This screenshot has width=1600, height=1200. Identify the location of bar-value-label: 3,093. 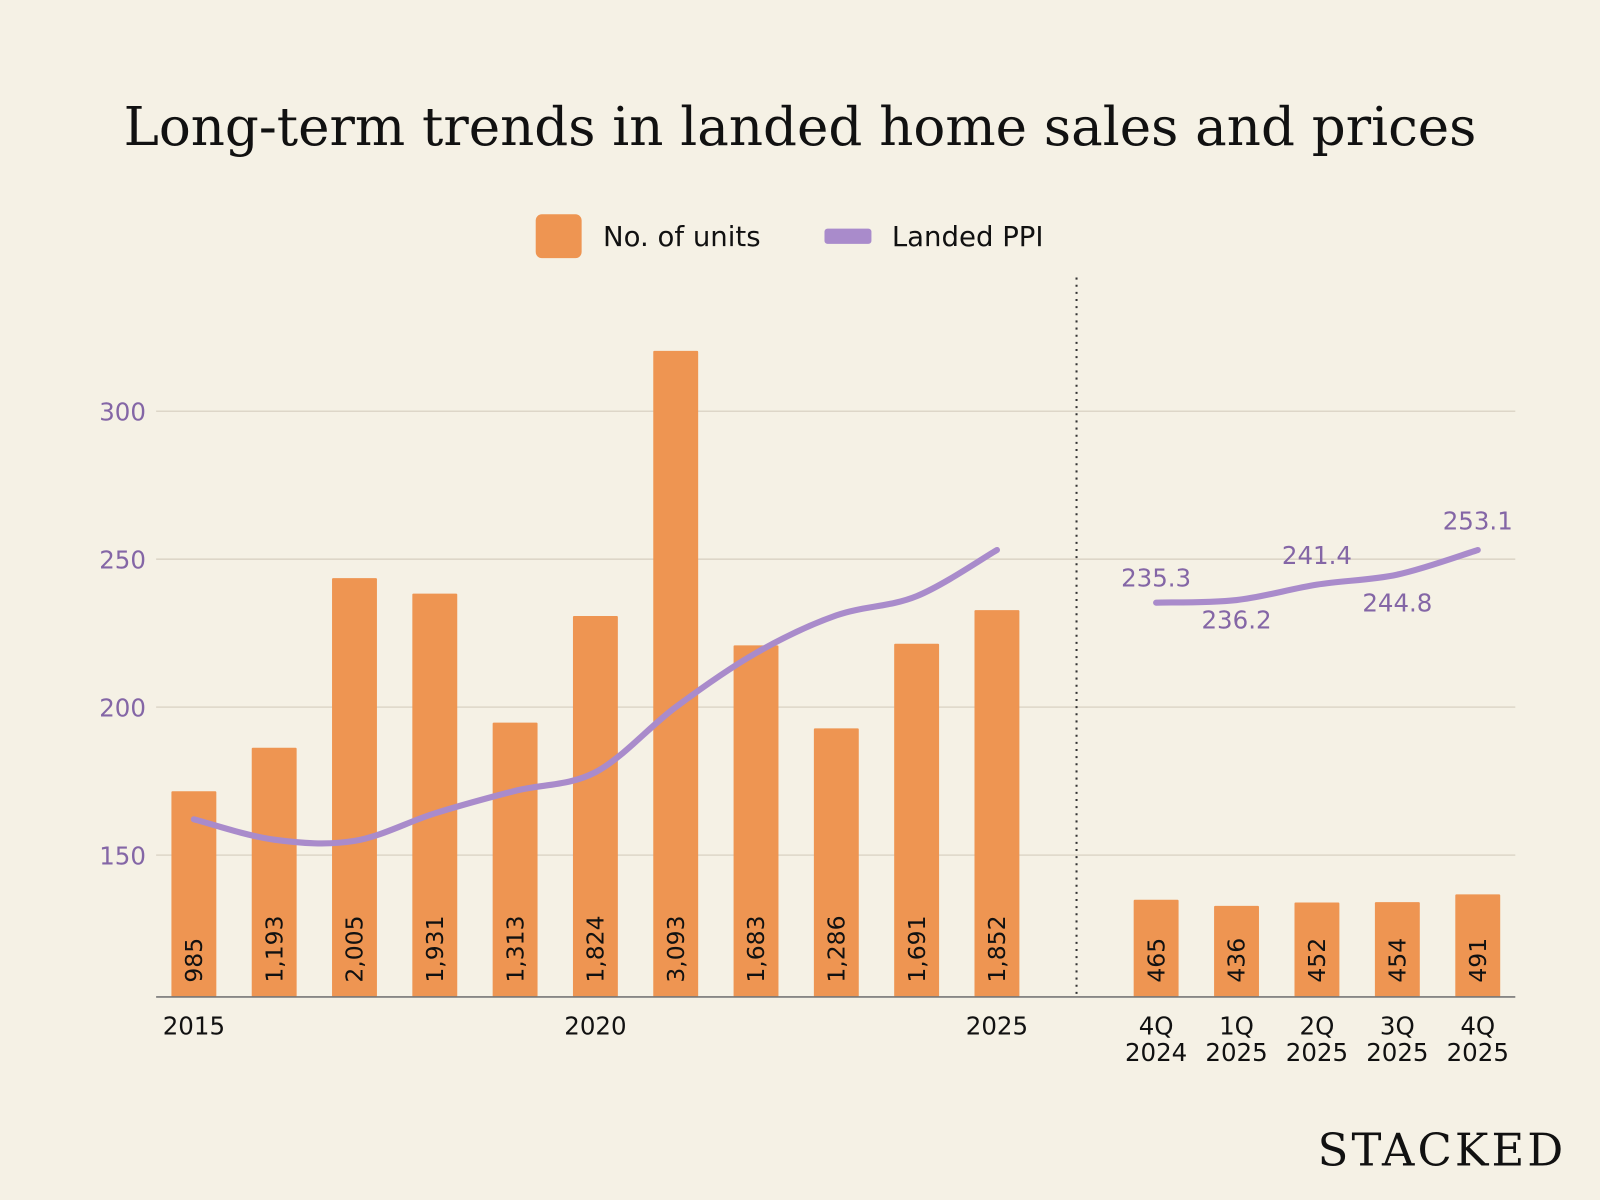
(676, 948).